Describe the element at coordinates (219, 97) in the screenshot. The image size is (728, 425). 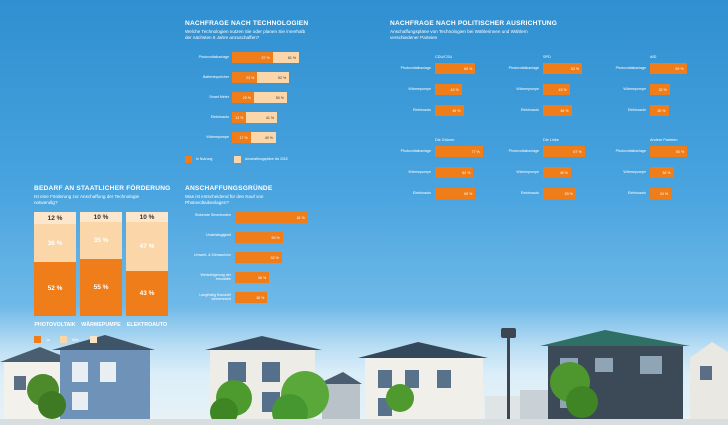
I see `tech-category-label: Smart Meter` at that location.